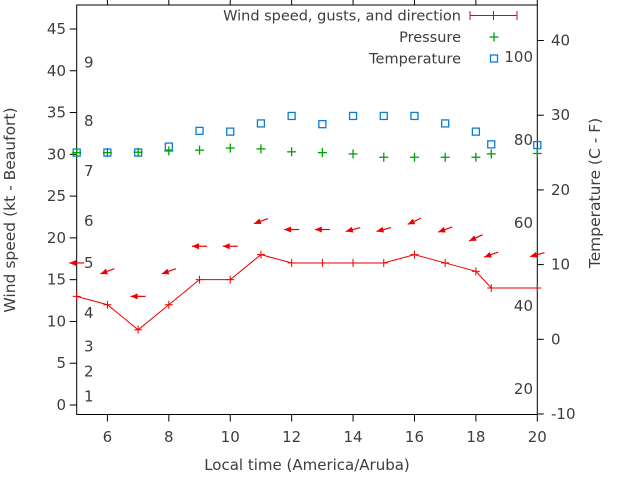  Describe the element at coordinates (560, 115) in the screenshot. I see `celsius-tick-label: 30` at that location.